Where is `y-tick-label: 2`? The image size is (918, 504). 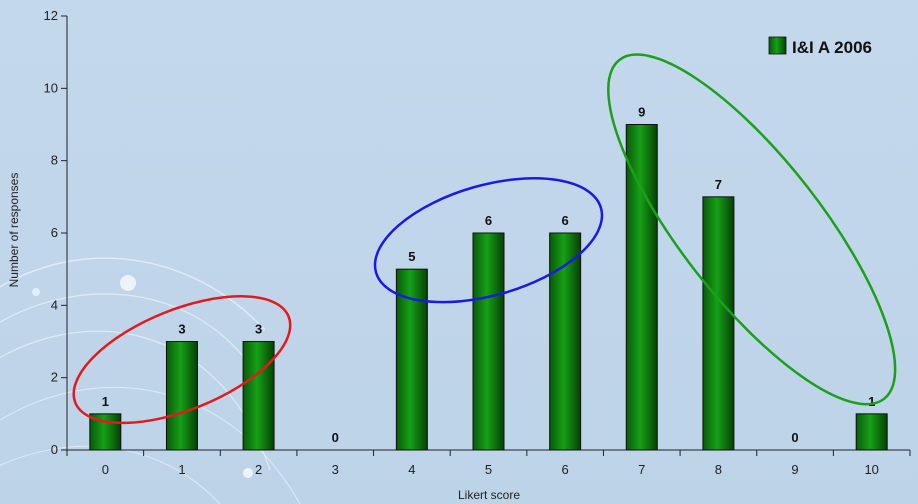 y-tick-label: 2 is located at coordinates (54, 377).